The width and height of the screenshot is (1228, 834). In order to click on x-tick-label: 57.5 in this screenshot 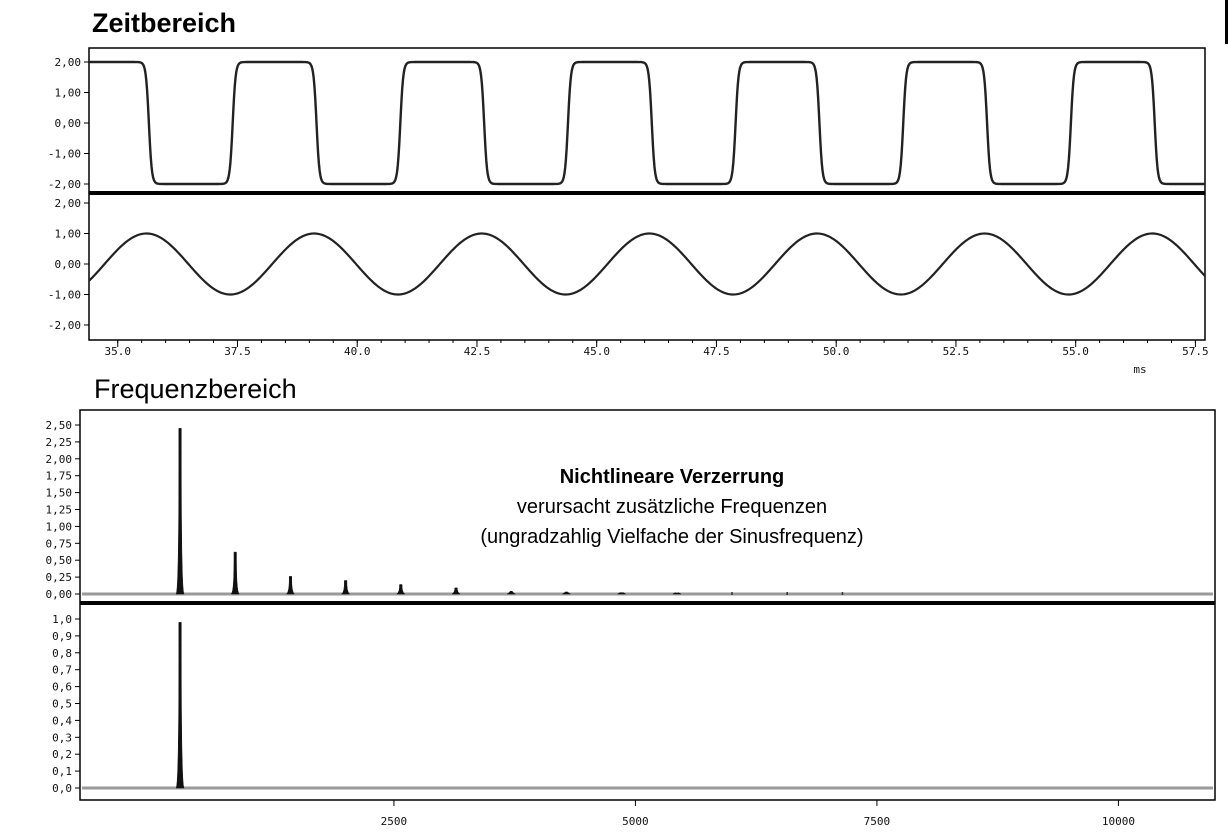, I will do `click(1195, 351)`.